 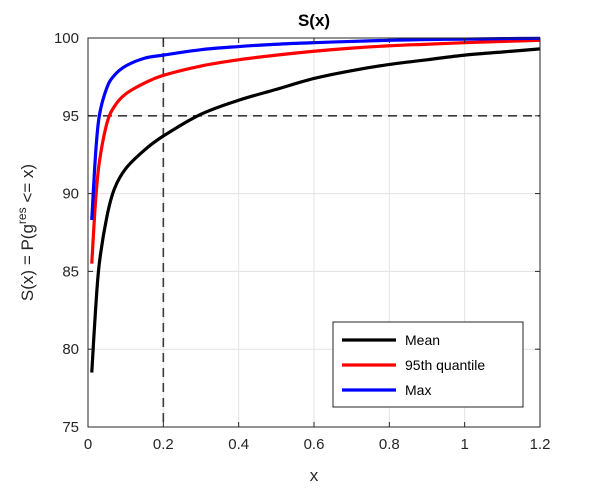 I want to click on x-tick-label: 0.4, so click(x=238, y=444).